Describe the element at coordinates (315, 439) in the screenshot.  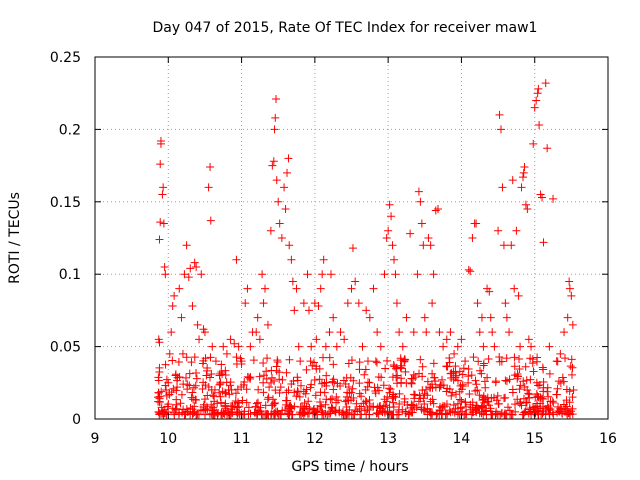
I see `x-tick-label: 12` at that location.